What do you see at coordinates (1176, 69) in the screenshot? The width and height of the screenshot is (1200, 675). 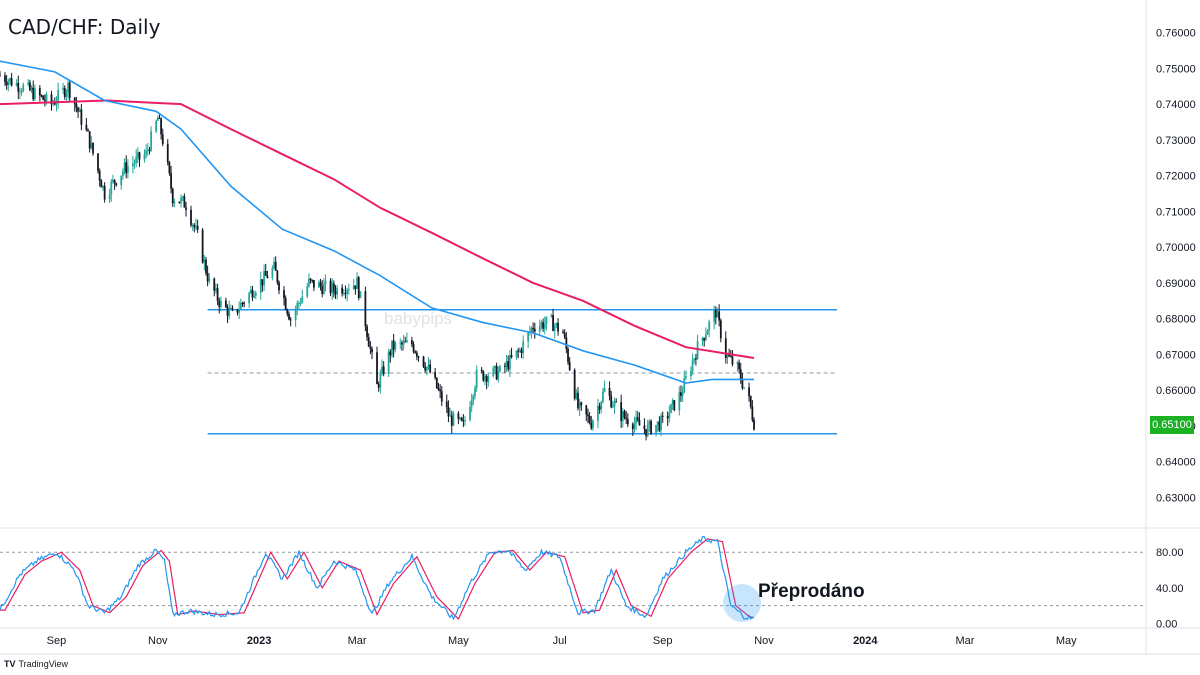 I see `price-tick-label: 0.75000` at bounding box center [1176, 69].